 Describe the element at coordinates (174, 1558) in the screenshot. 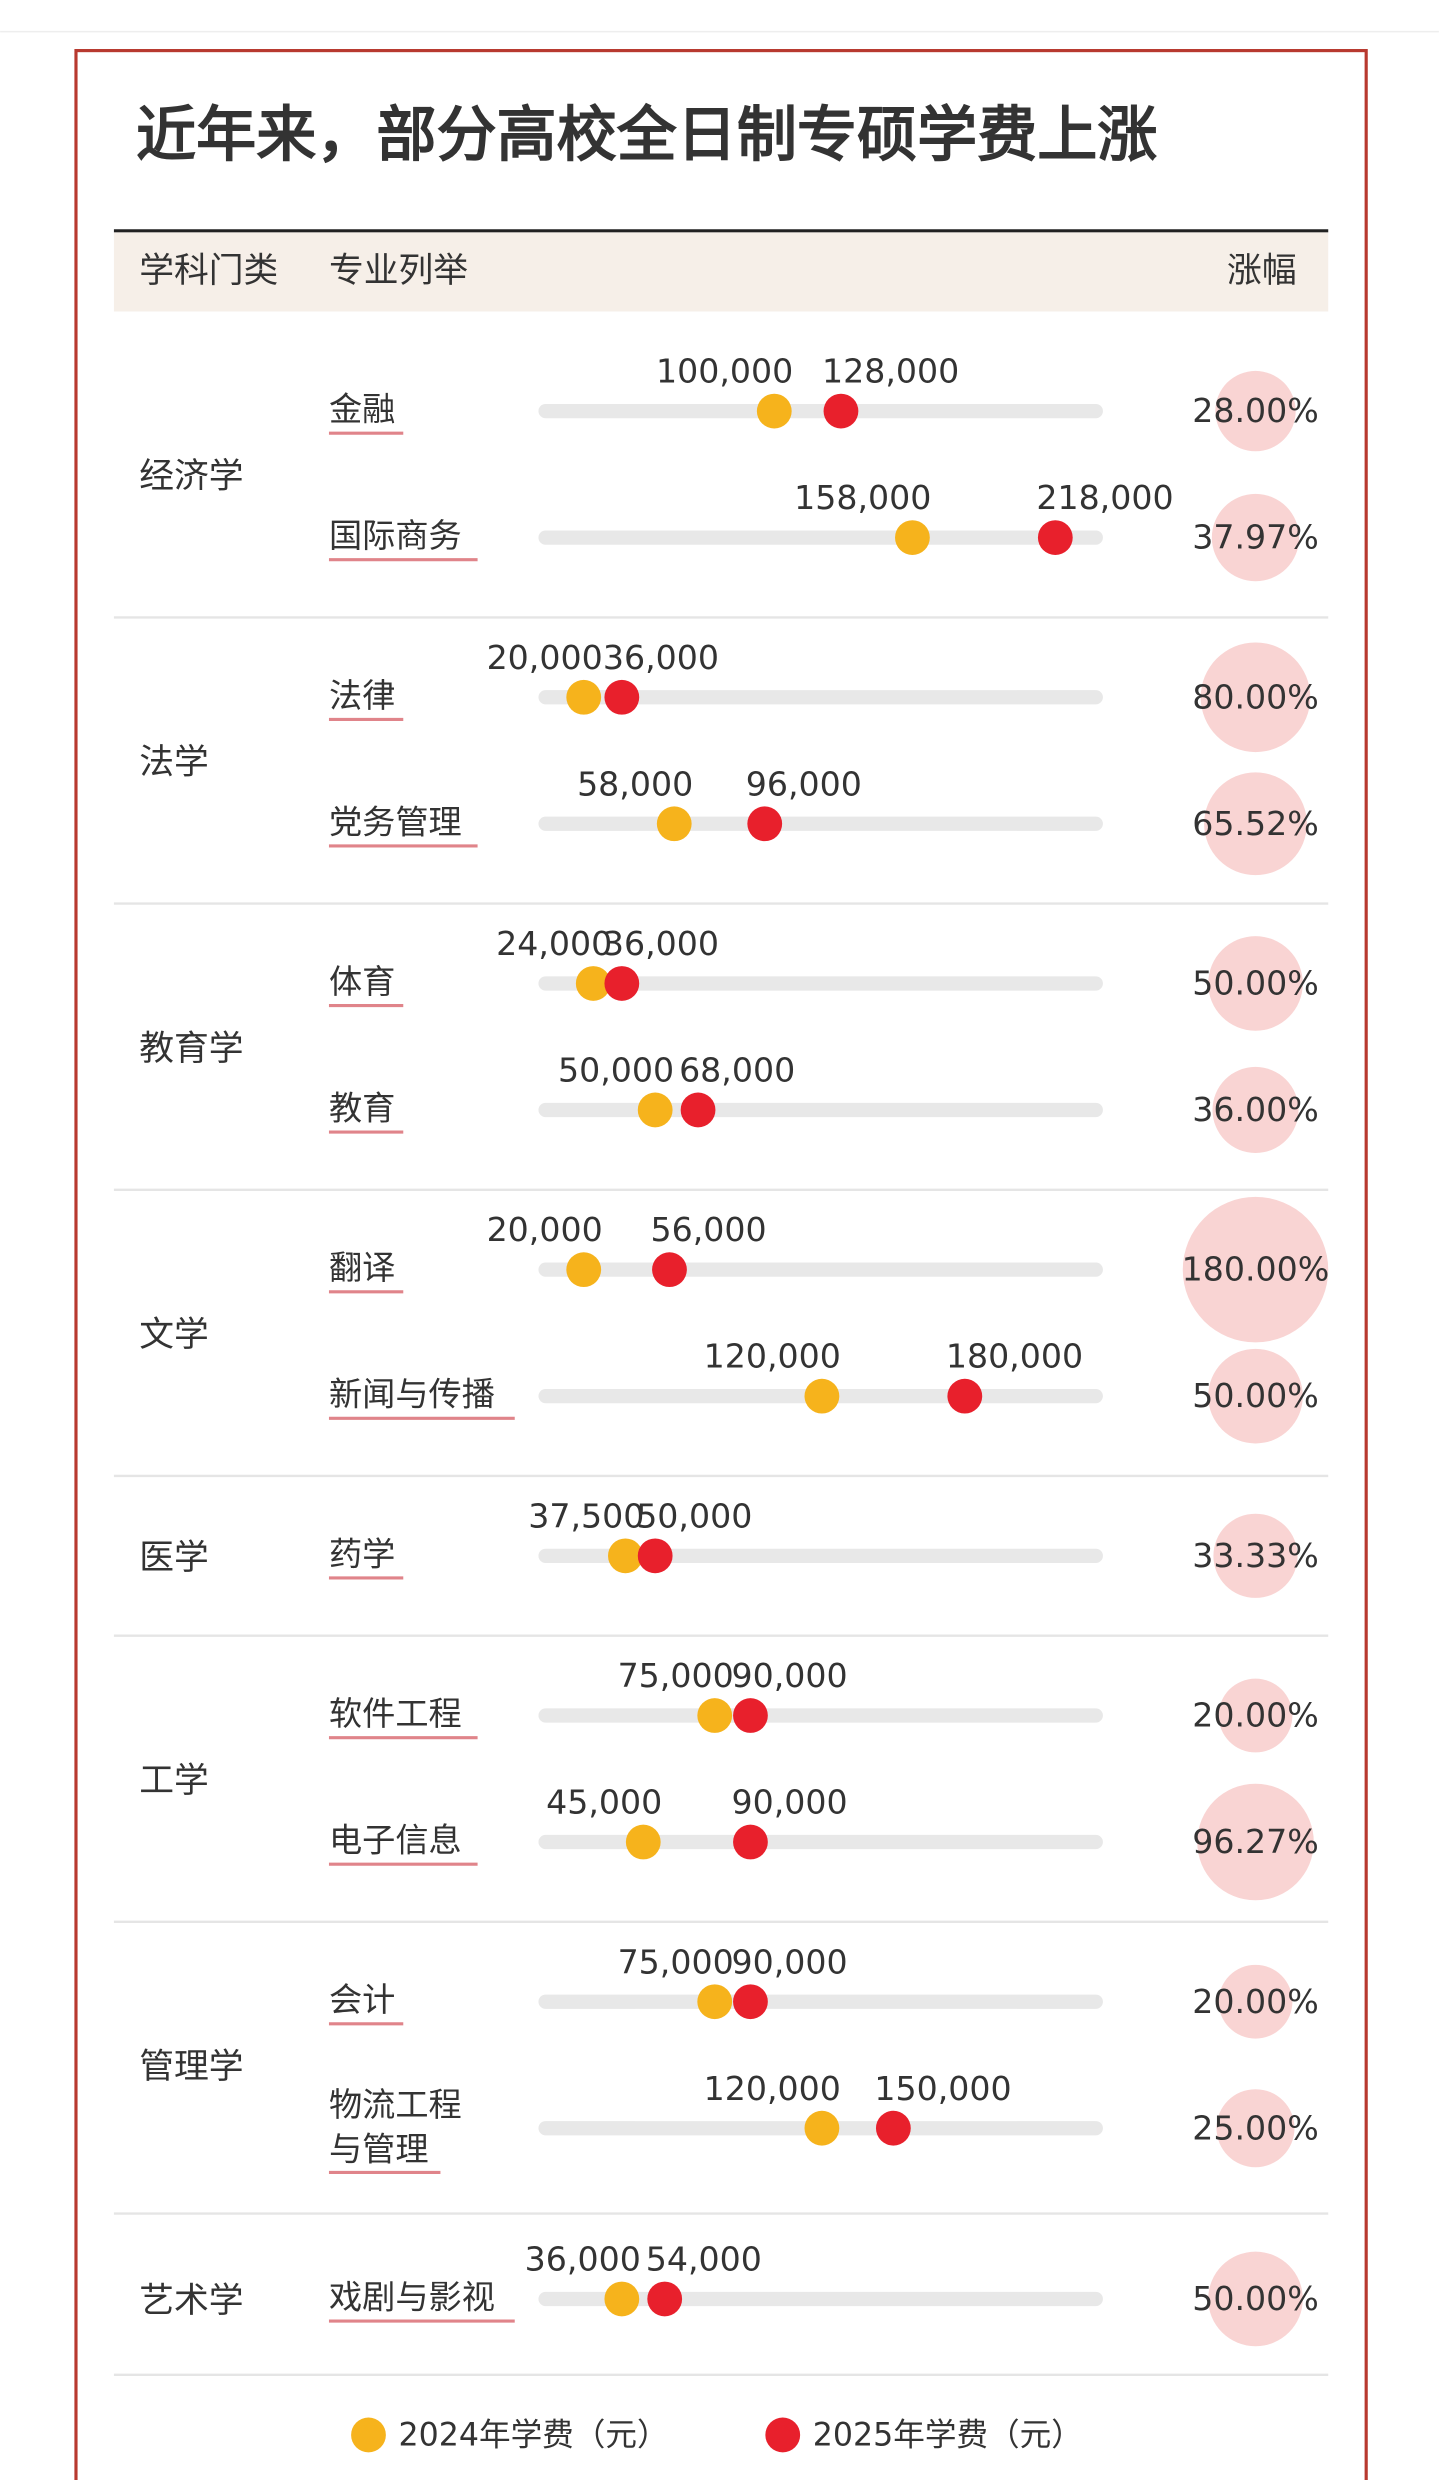

I see `group-label: 医学` at that location.